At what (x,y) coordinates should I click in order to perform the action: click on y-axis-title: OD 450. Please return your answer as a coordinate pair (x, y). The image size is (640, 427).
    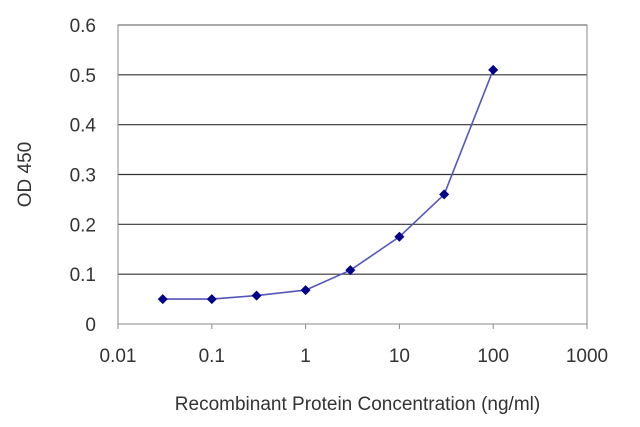
    Looking at the image, I should click on (25, 174).